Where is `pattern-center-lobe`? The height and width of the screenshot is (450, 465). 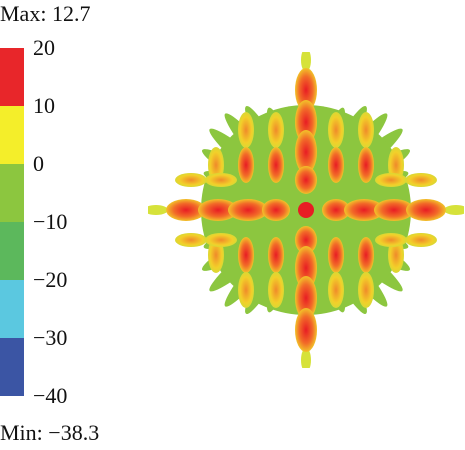 pattern-center-lobe is located at coordinates (306, 210).